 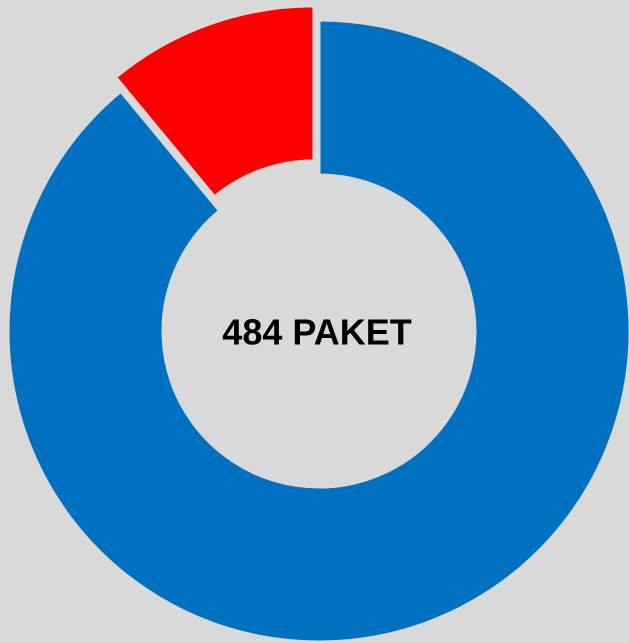 What do you see at coordinates (214, 101) in the screenshot?
I see `donut-slice` at bounding box center [214, 101].